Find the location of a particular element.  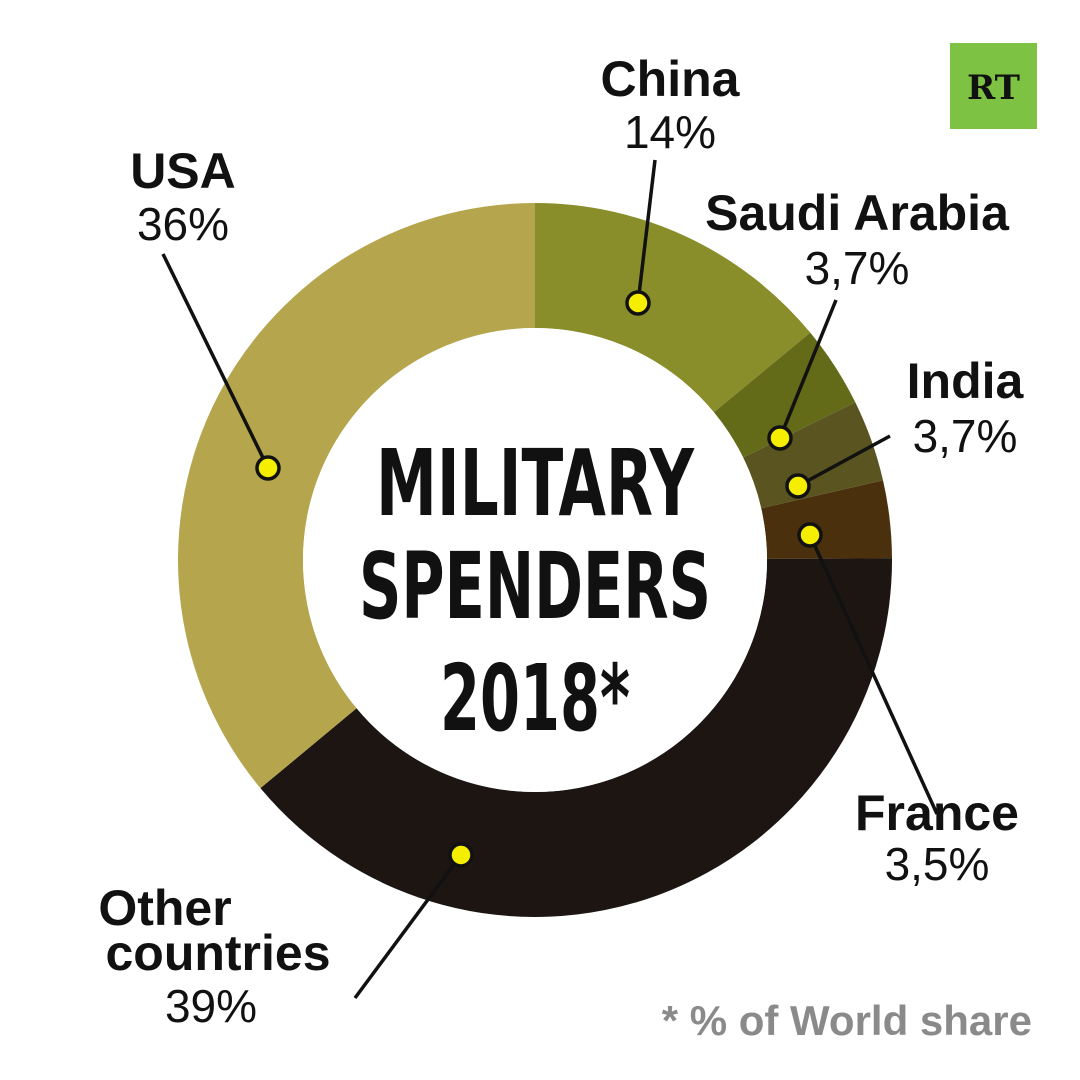

slice-label-china: China is located at coordinates (671, 79).